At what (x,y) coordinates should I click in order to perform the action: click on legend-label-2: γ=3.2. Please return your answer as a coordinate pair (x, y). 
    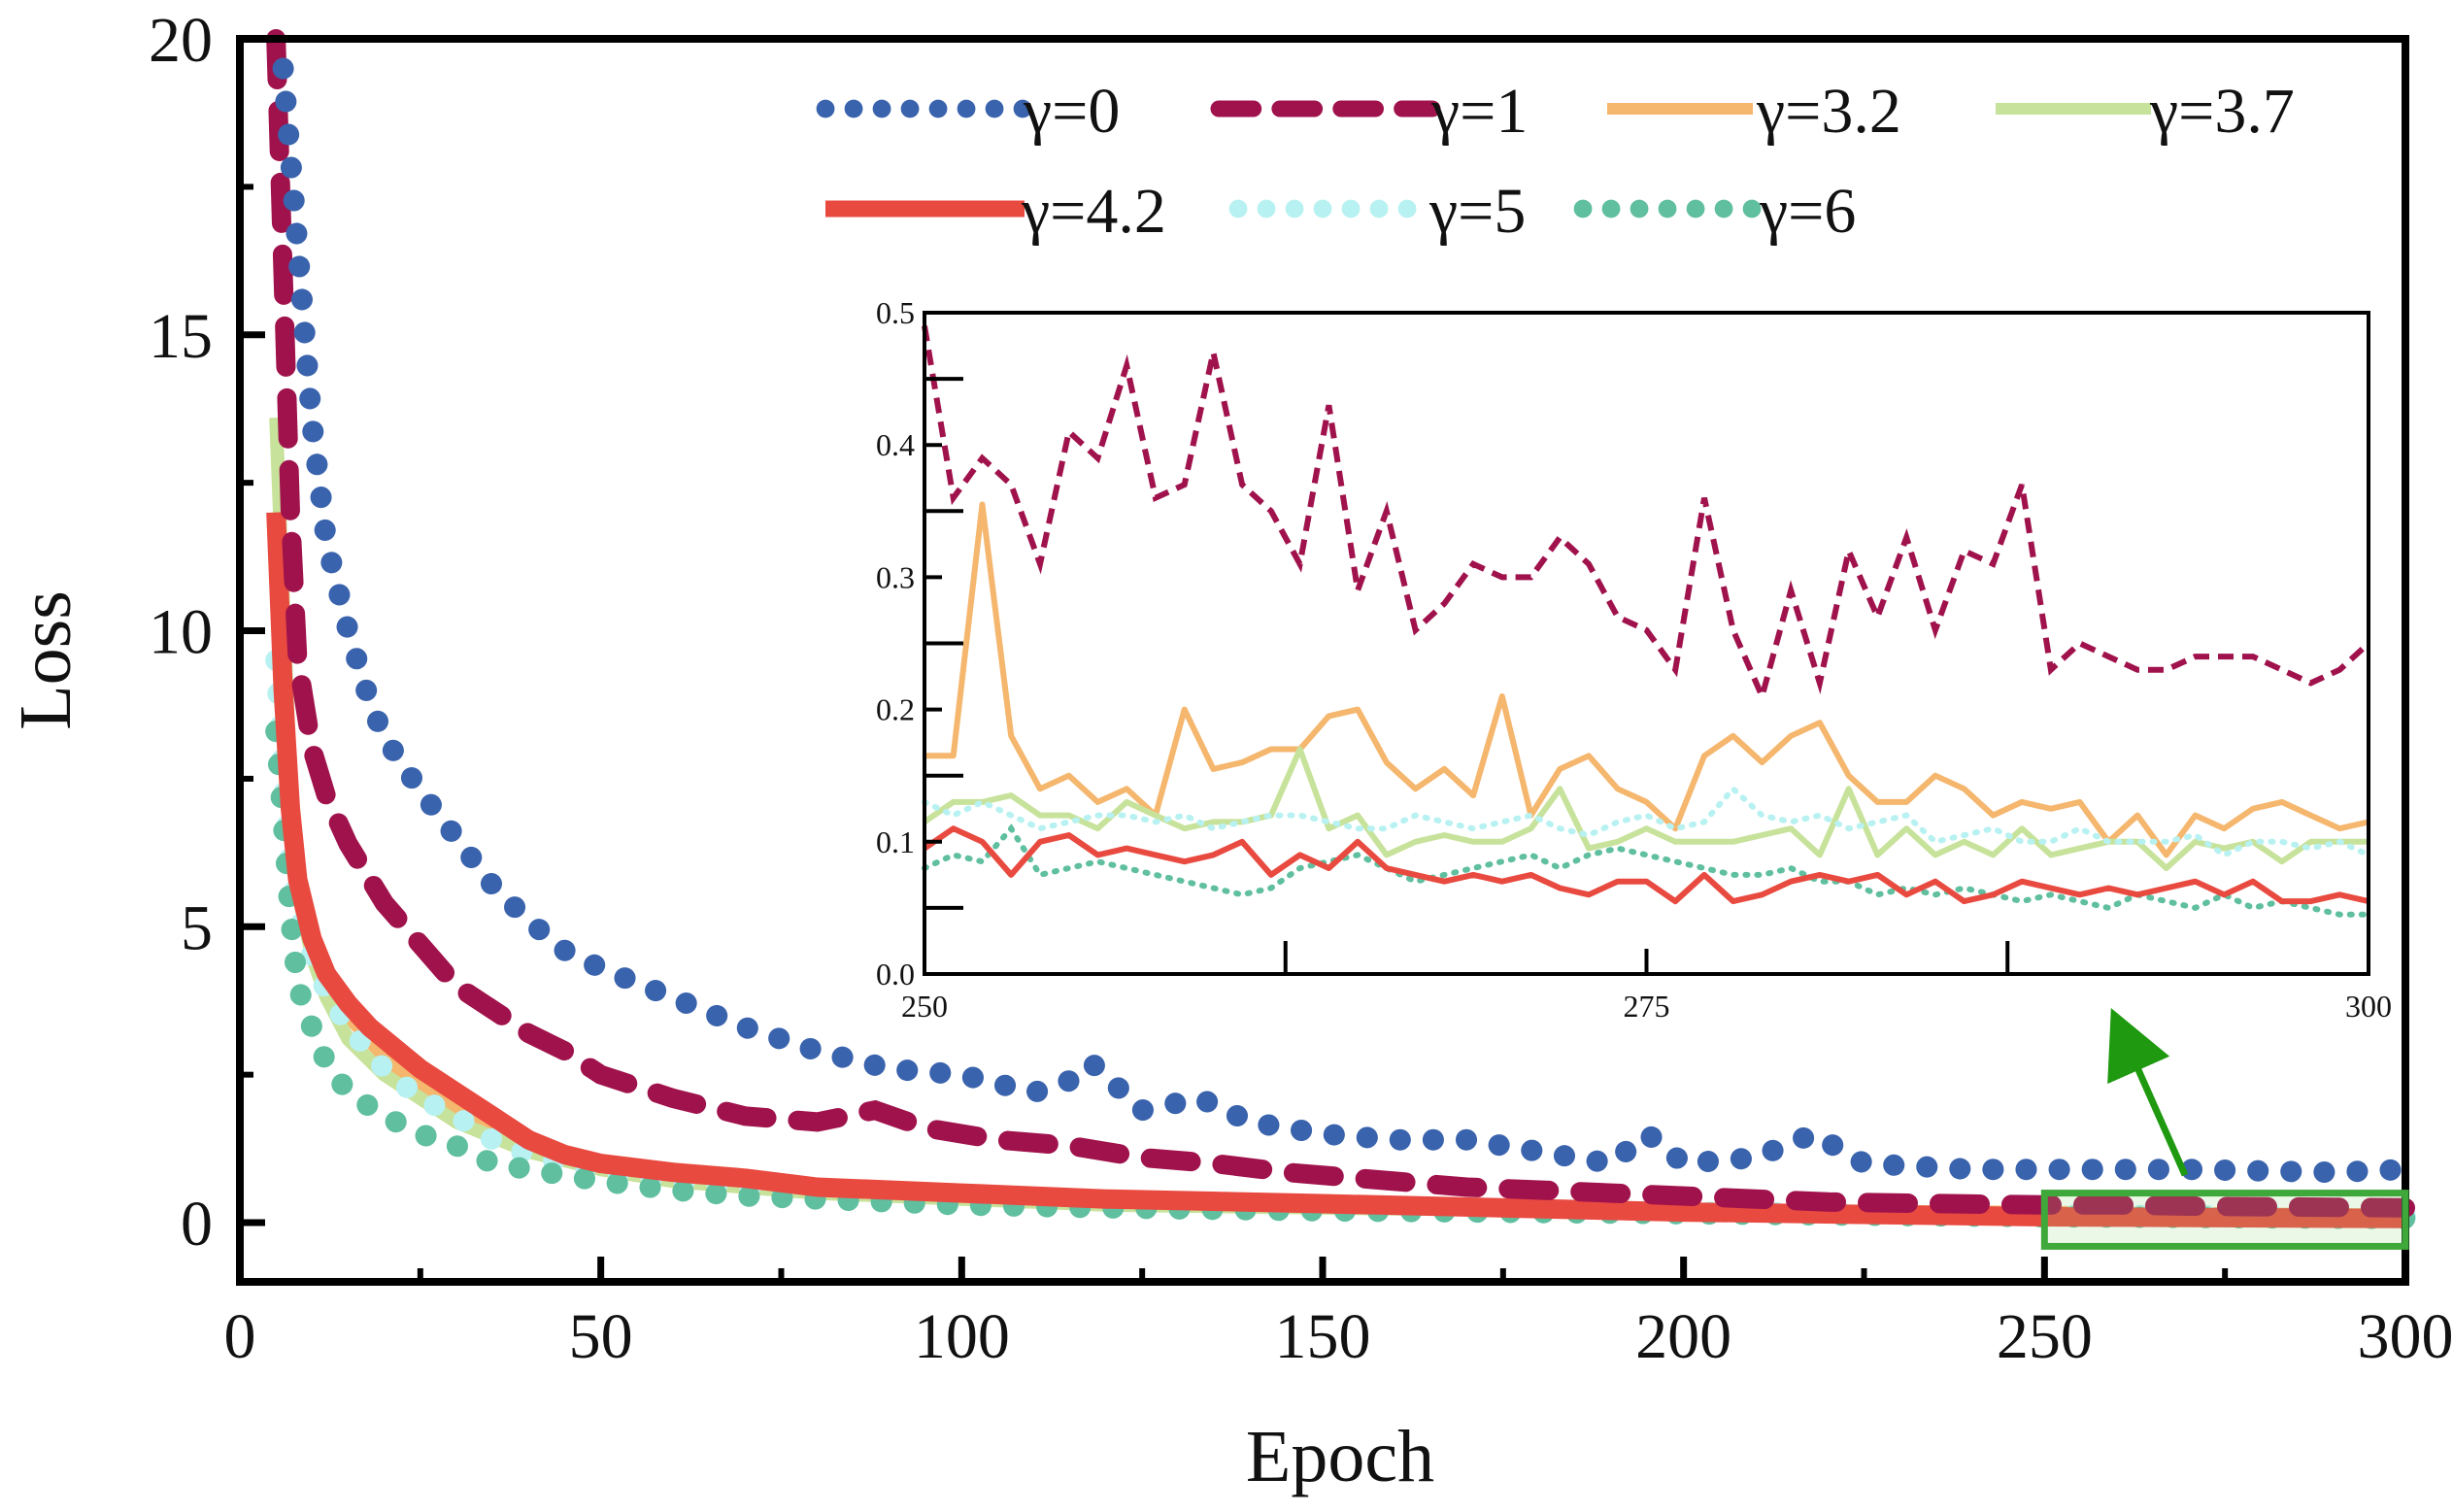
    Looking at the image, I should click on (1828, 111).